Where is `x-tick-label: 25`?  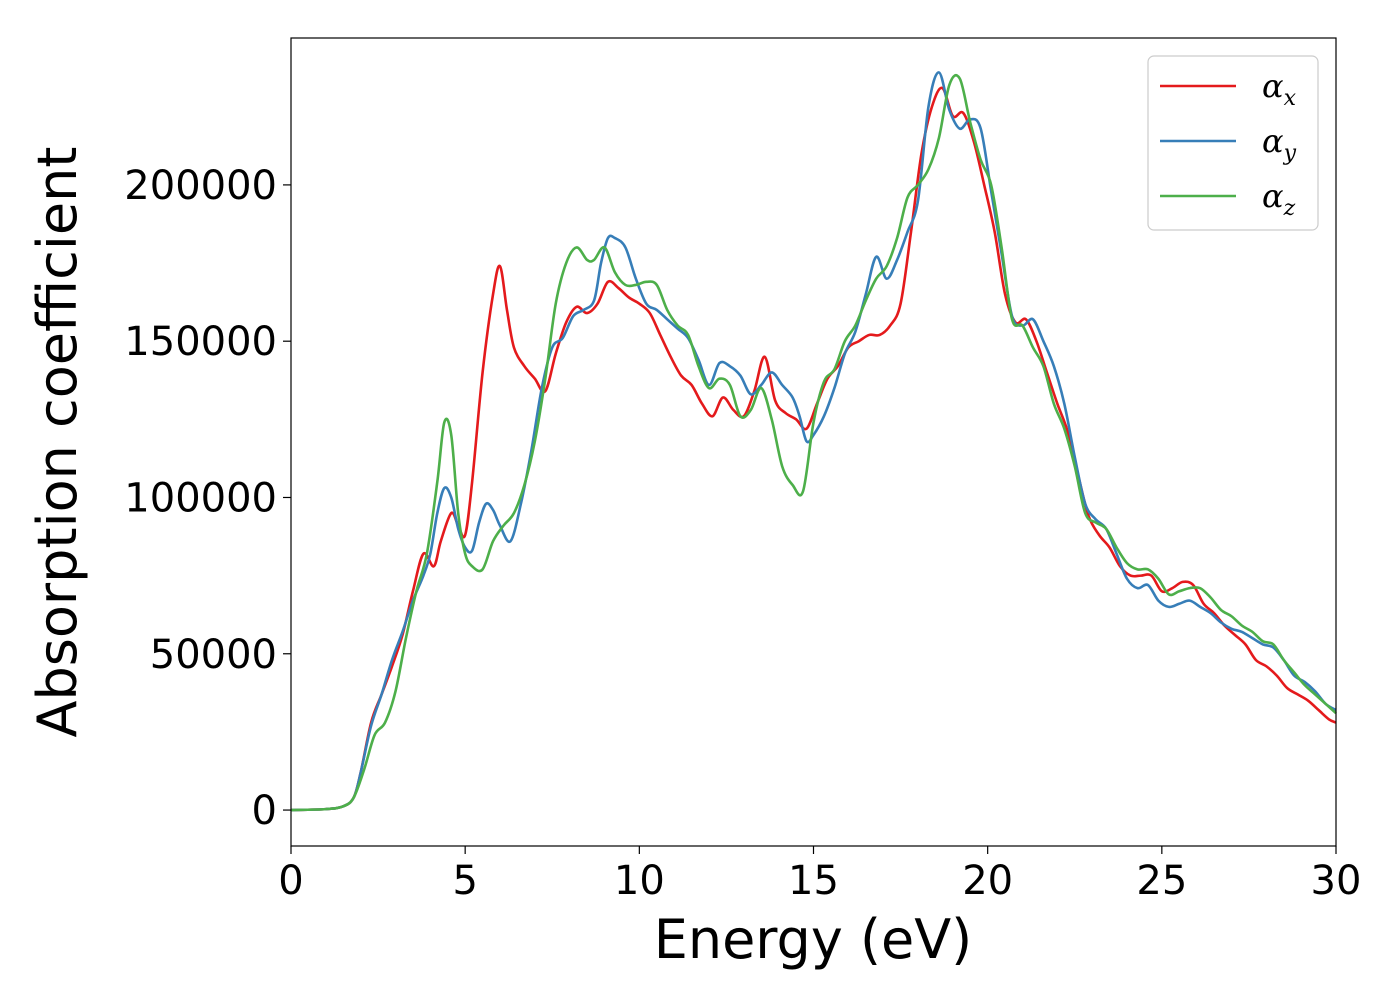 x-tick-label: 25 is located at coordinates (1161, 881).